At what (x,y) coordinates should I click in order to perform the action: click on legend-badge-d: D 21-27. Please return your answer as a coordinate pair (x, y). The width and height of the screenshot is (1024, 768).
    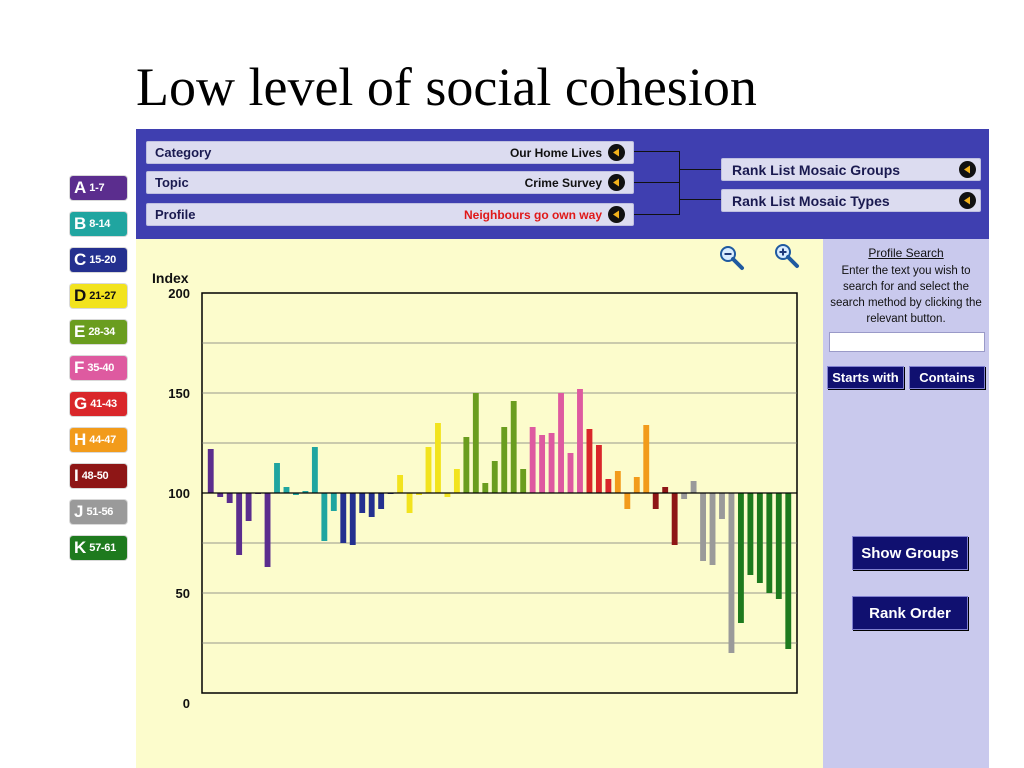
    Looking at the image, I should click on (98, 296).